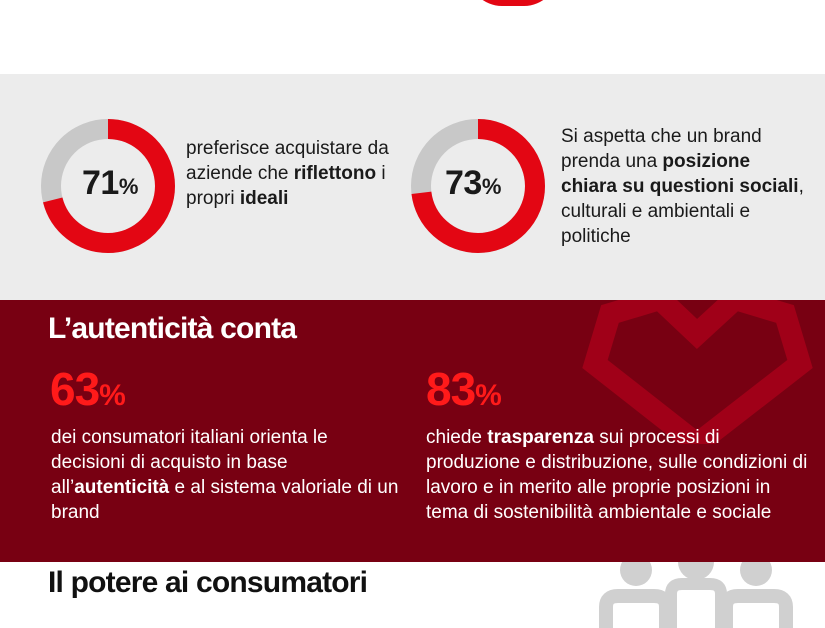 The height and width of the screenshot is (628, 825). What do you see at coordinates (208, 582) in the screenshot?
I see `power-title: Il potere ai consumatori` at bounding box center [208, 582].